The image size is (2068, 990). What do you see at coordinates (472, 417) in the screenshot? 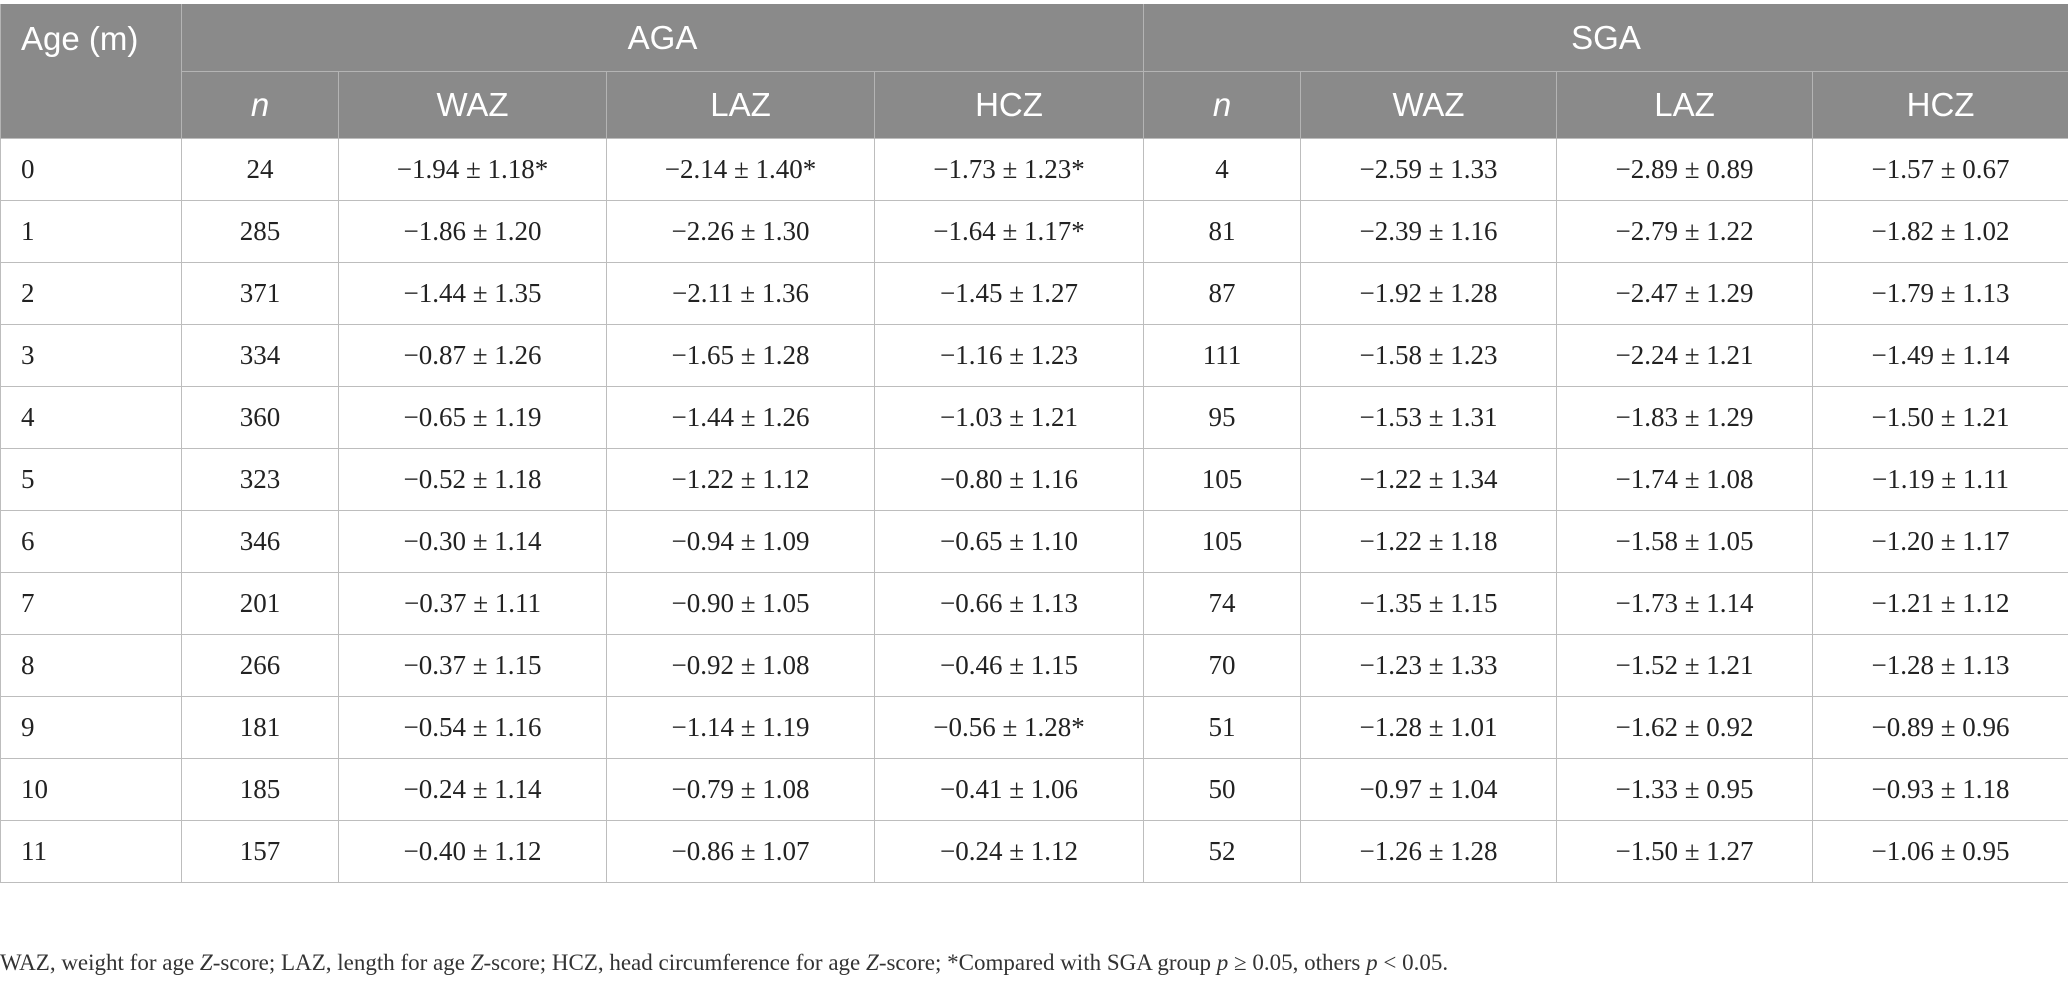
I see `aga-waz-cell: −0.65 ± 1.19` at bounding box center [472, 417].